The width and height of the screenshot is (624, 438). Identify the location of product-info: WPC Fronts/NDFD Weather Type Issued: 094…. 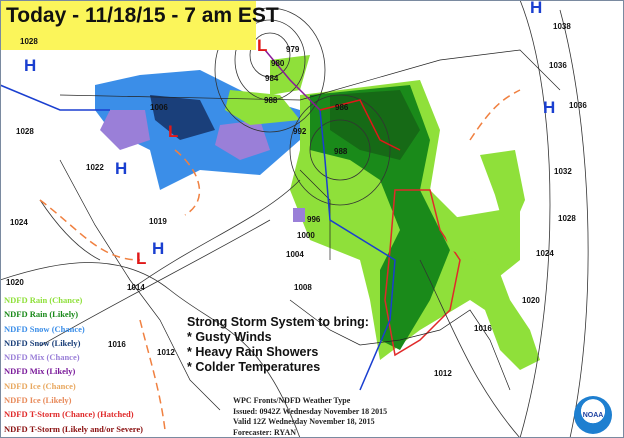
(310, 417).